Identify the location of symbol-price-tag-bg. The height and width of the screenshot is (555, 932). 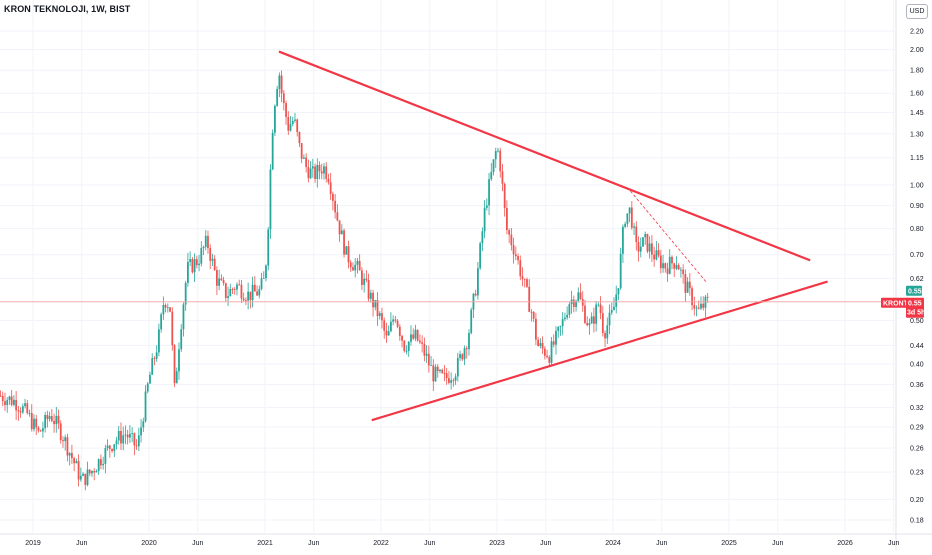
(915, 307).